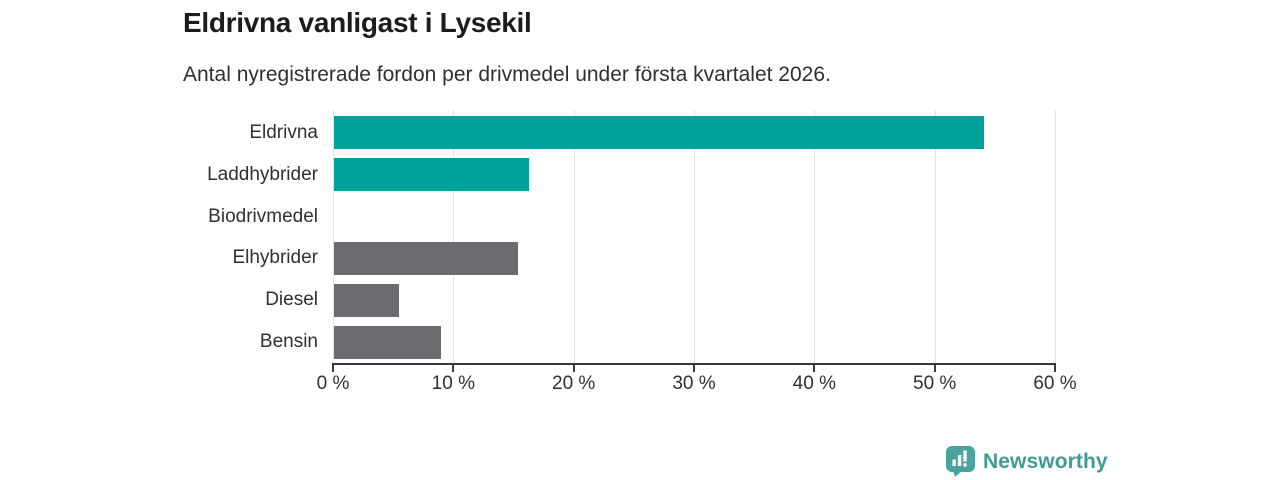 This screenshot has height=480, width=1280. Describe the element at coordinates (935, 236) in the screenshot. I see `gridline-50pct` at that location.